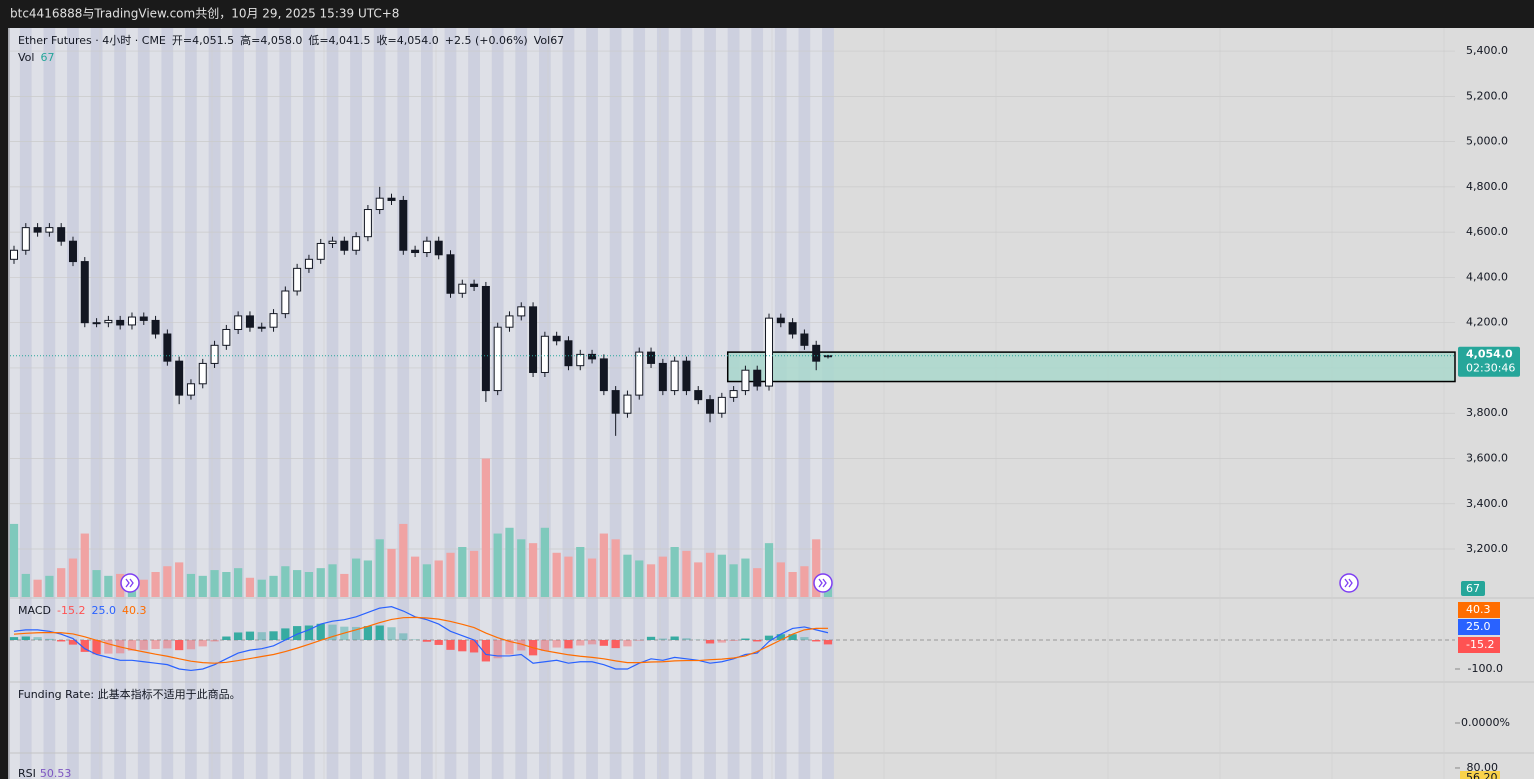 This screenshot has height=779, width=1534. I want to click on legend-item: +2.5 (+0.06%), so click(486, 40).